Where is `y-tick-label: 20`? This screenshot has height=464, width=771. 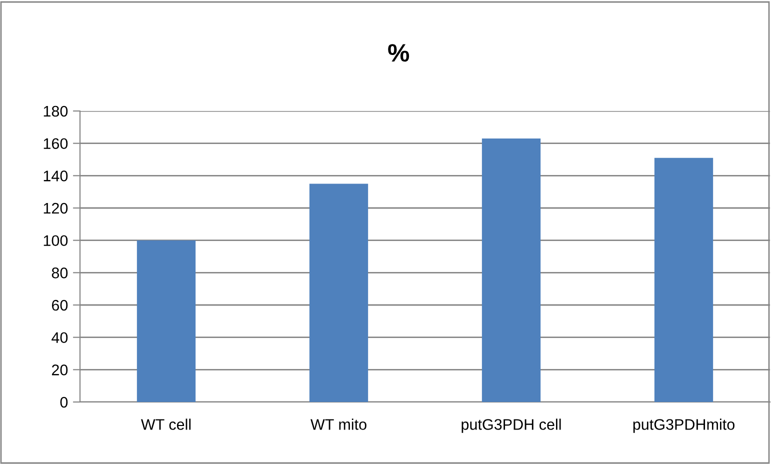
y-tick-label: 20 is located at coordinates (60, 370).